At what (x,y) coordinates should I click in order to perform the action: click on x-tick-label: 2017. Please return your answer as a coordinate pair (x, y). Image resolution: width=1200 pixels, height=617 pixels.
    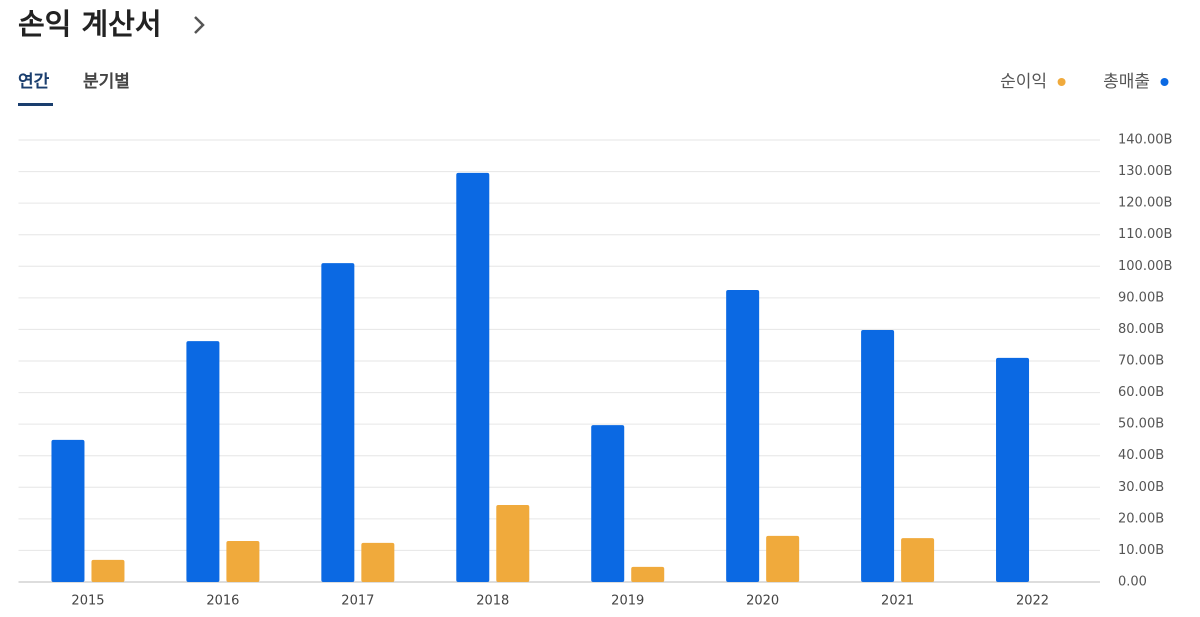
    Looking at the image, I should click on (357, 601).